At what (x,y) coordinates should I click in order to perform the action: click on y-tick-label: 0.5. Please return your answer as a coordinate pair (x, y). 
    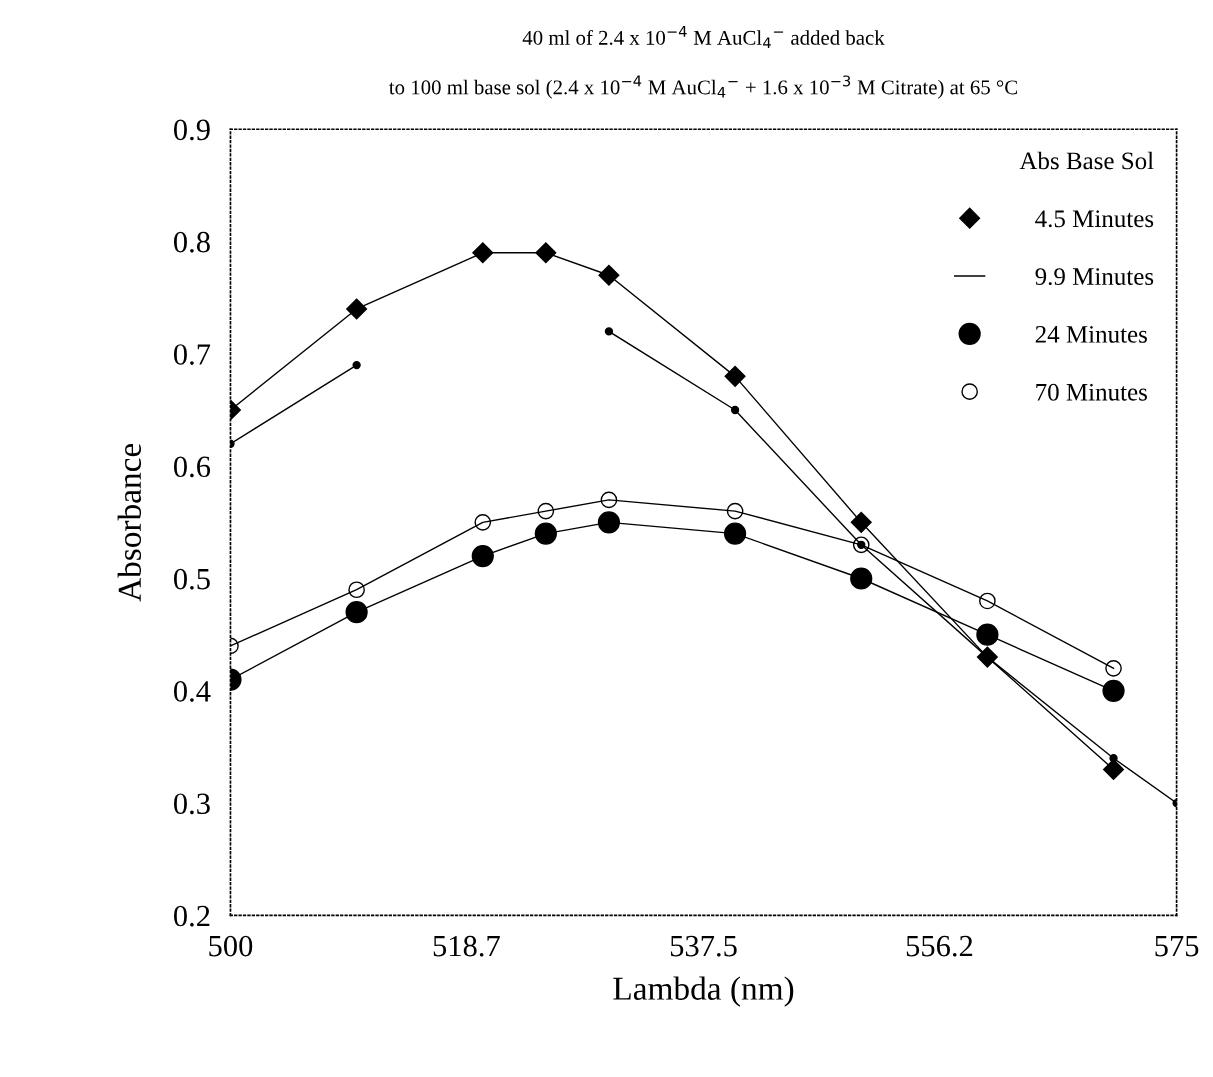
    Looking at the image, I should click on (192, 579).